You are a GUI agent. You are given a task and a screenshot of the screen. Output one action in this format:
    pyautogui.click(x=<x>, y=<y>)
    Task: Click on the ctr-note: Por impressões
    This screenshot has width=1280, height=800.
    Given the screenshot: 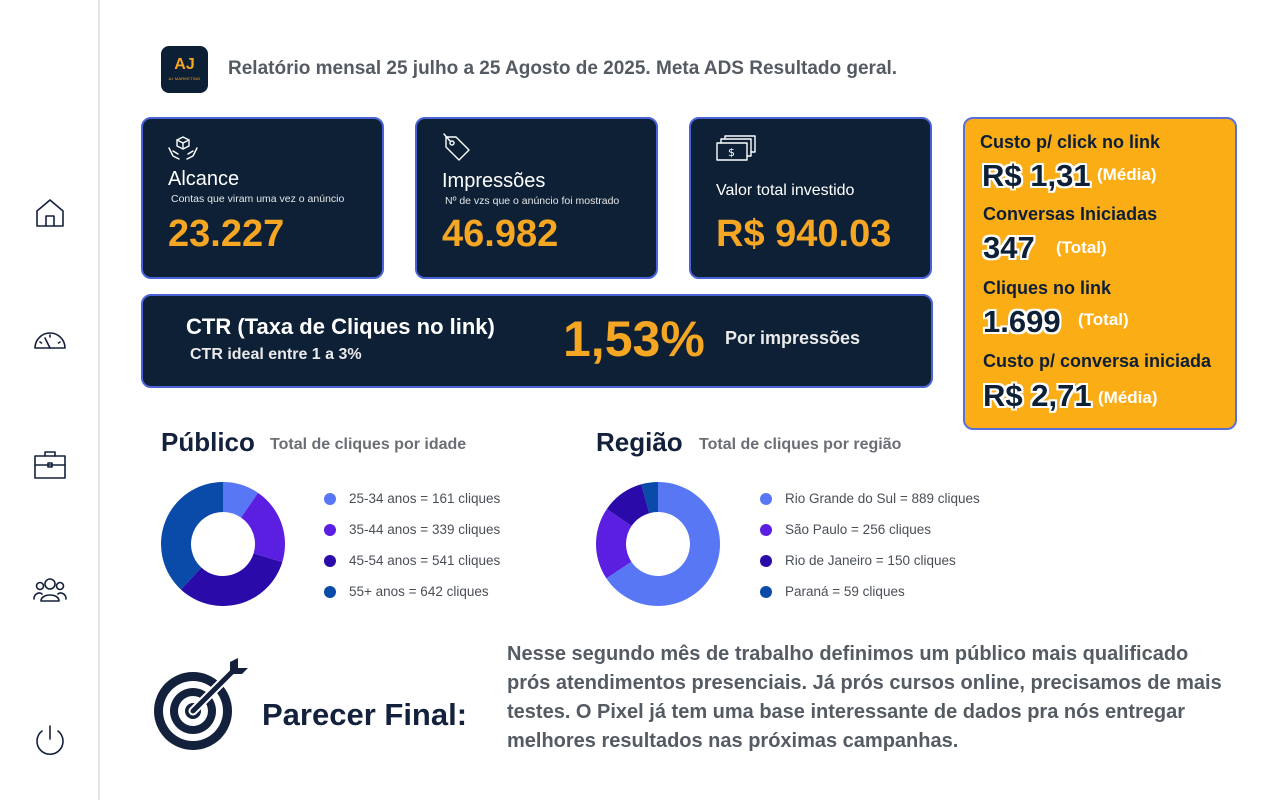 What is the action you would take?
    pyautogui.click(x=793, y=338)
    